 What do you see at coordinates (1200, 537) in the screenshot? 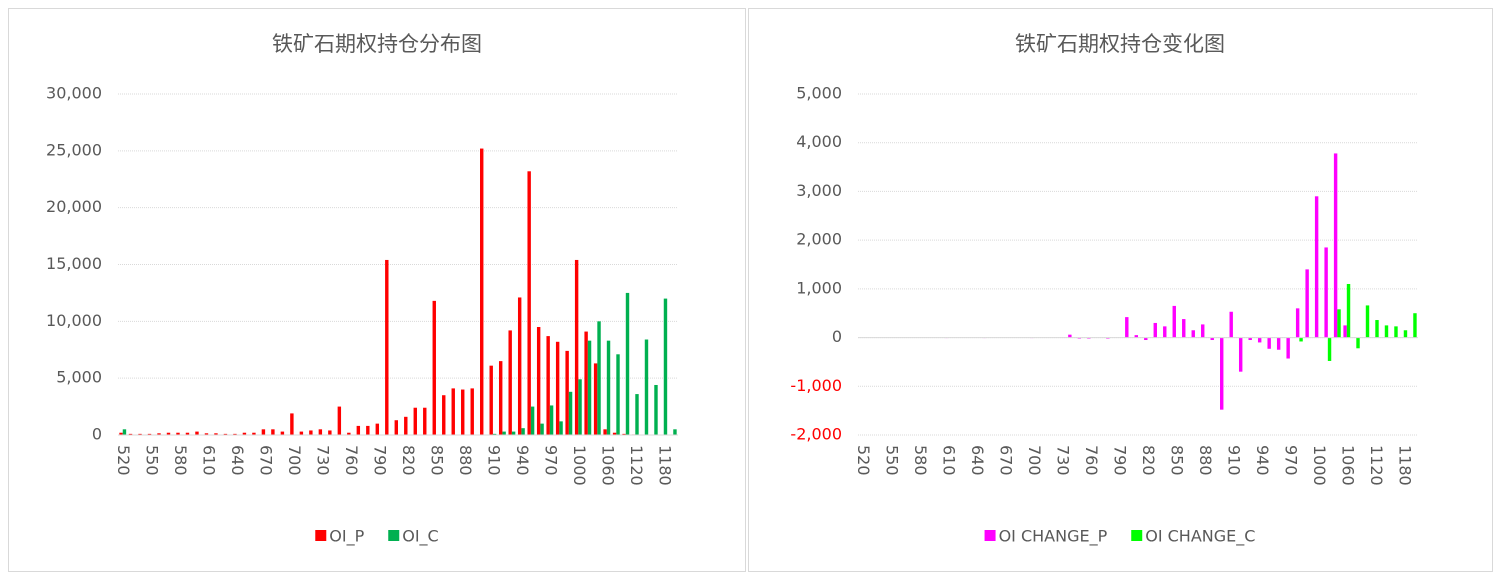
I see `legend-label: OI CHANGE_C` at bounding box center [1200, 537].